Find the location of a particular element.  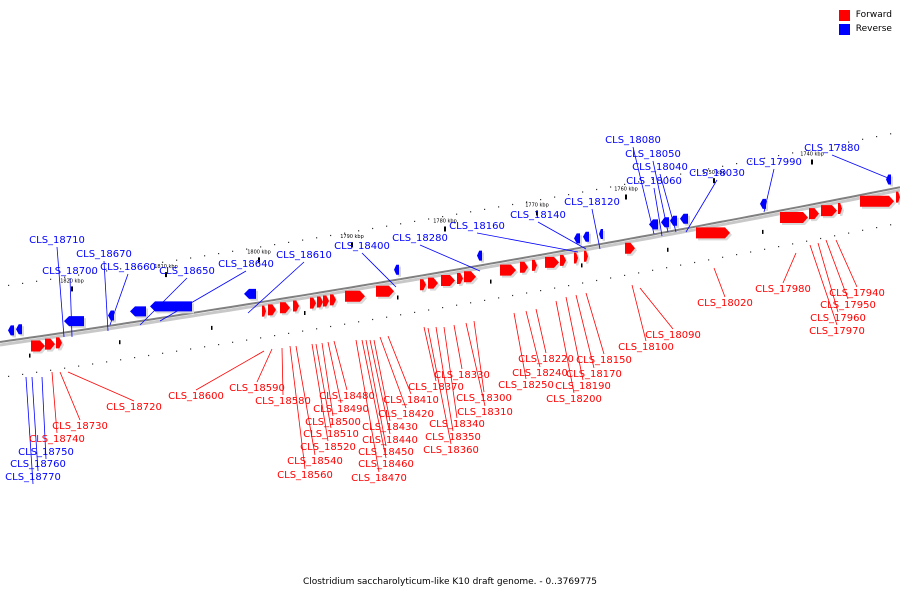

scale-label: 1810 kbp is located at coordinates (166, 267).